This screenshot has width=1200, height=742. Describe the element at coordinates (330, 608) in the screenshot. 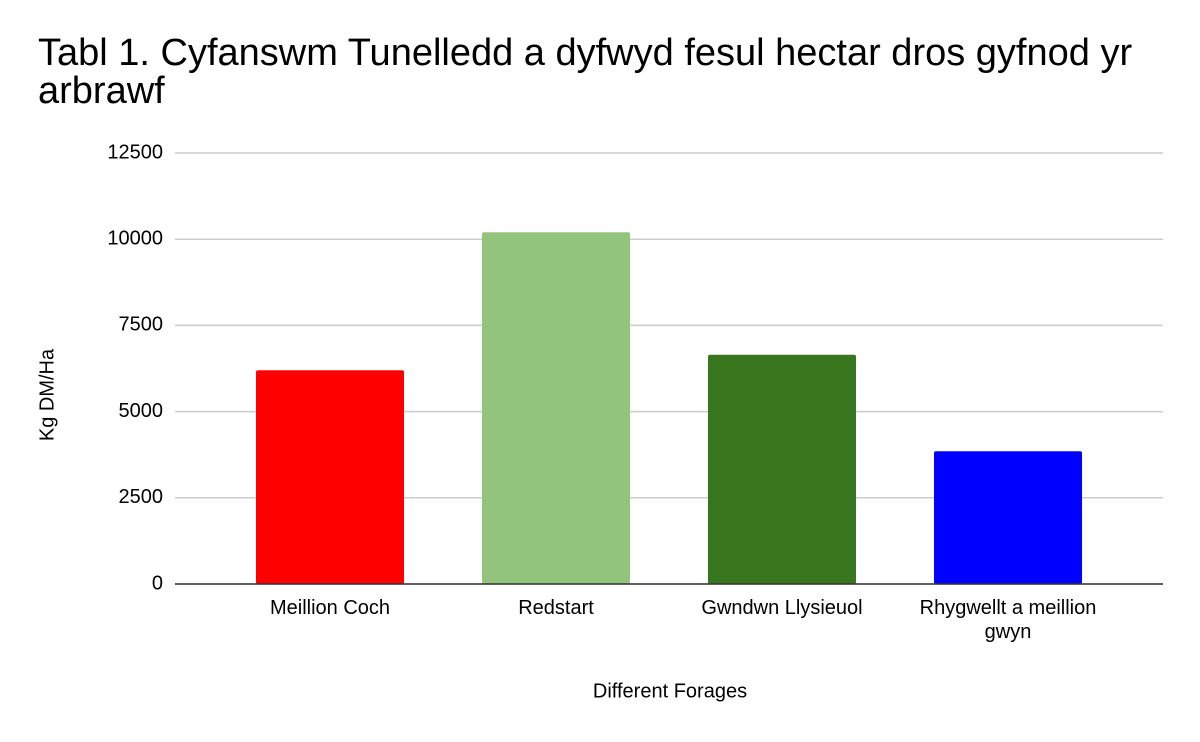

I see `x-tick-label: Meillion Coch` at that location.